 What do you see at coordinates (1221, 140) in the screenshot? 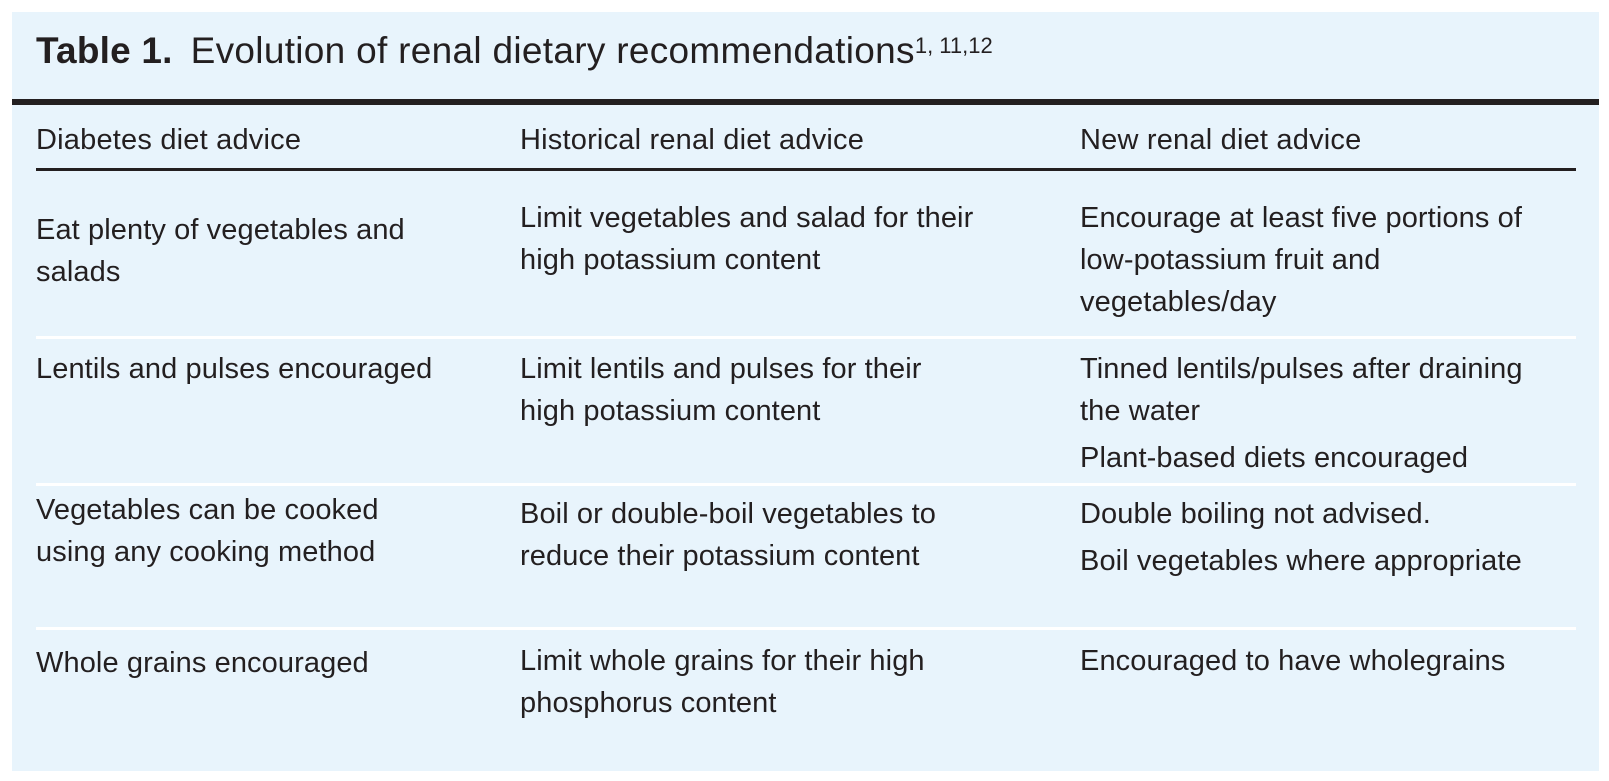
I see `column-header-new: New renal diet advice` at bounding box center [1221, 140].